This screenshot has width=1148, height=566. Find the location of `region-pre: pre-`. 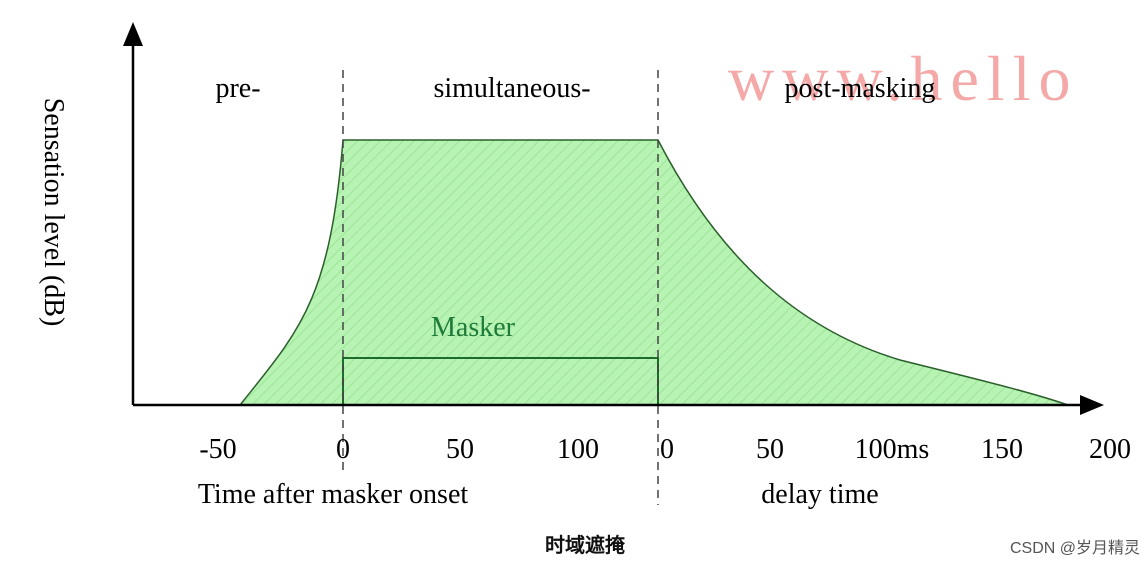

region-pre: pre- is located at coordinates (237, 88).